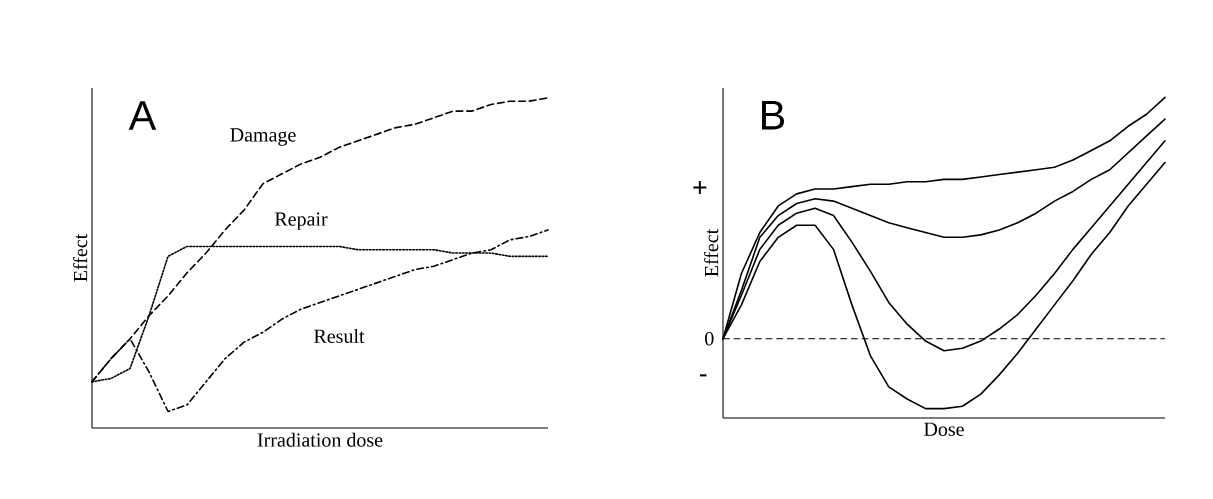 The width and height of the screenshot is (1213, 499). What do you see at coordinates (263, 137) in the screenshot?
I see `series-label: Damage` at bounding box center [263, 137].